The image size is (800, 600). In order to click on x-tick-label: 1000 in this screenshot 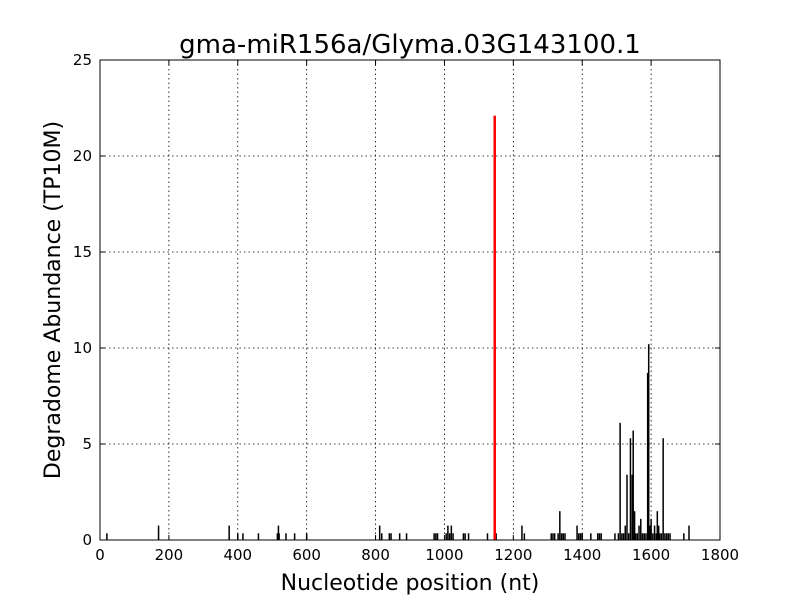, I will do `click(444, 555)`.